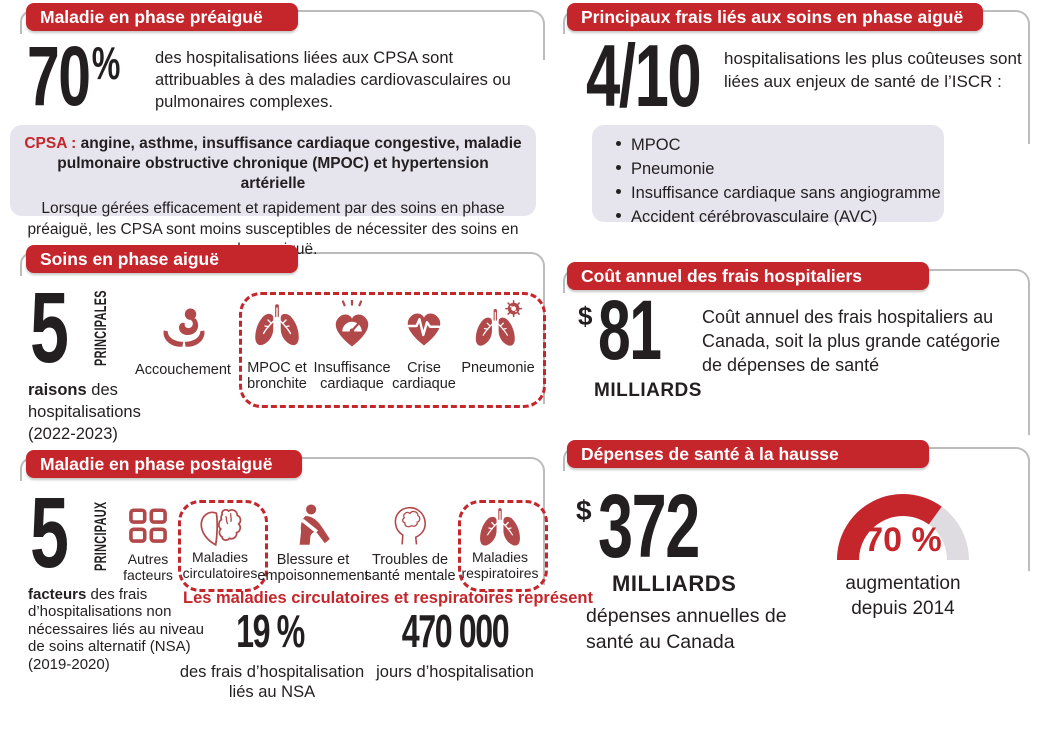 The image size is (1044, 746). What do you see at coordinates (630, 330) in the screenshot?
I see `stat-value: 81` at bounding box center [630, 330].